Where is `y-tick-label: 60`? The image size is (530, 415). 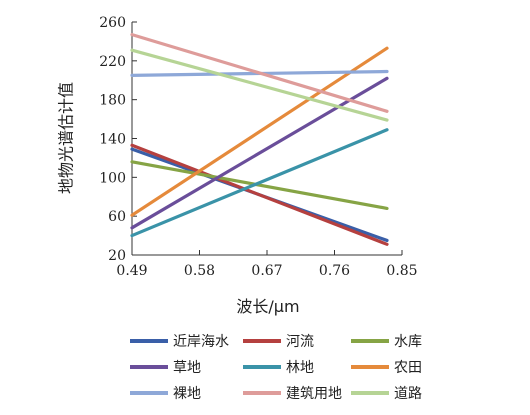
y-tick-label: 60 is located at coordinates (117, 217).